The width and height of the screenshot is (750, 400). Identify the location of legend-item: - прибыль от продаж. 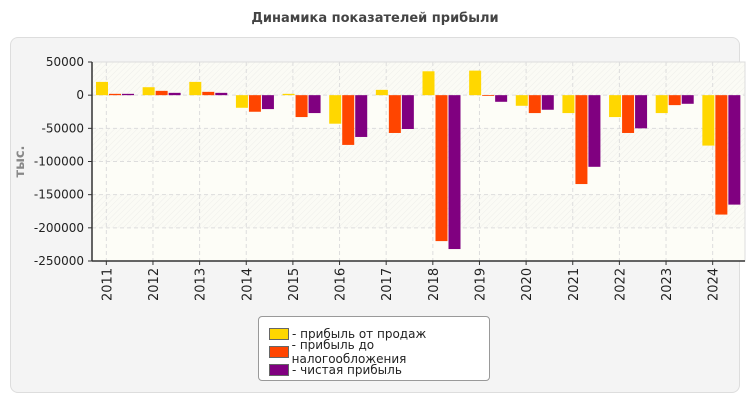
(379, 334).